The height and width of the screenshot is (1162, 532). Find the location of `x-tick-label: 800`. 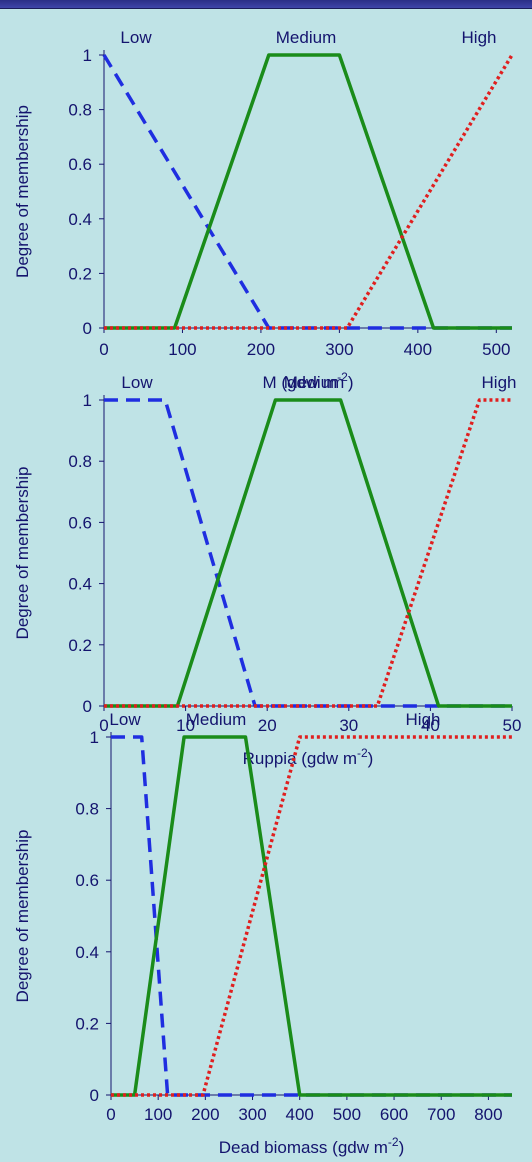

x-tick-label: 800 is located at coordinates (488, 1114).